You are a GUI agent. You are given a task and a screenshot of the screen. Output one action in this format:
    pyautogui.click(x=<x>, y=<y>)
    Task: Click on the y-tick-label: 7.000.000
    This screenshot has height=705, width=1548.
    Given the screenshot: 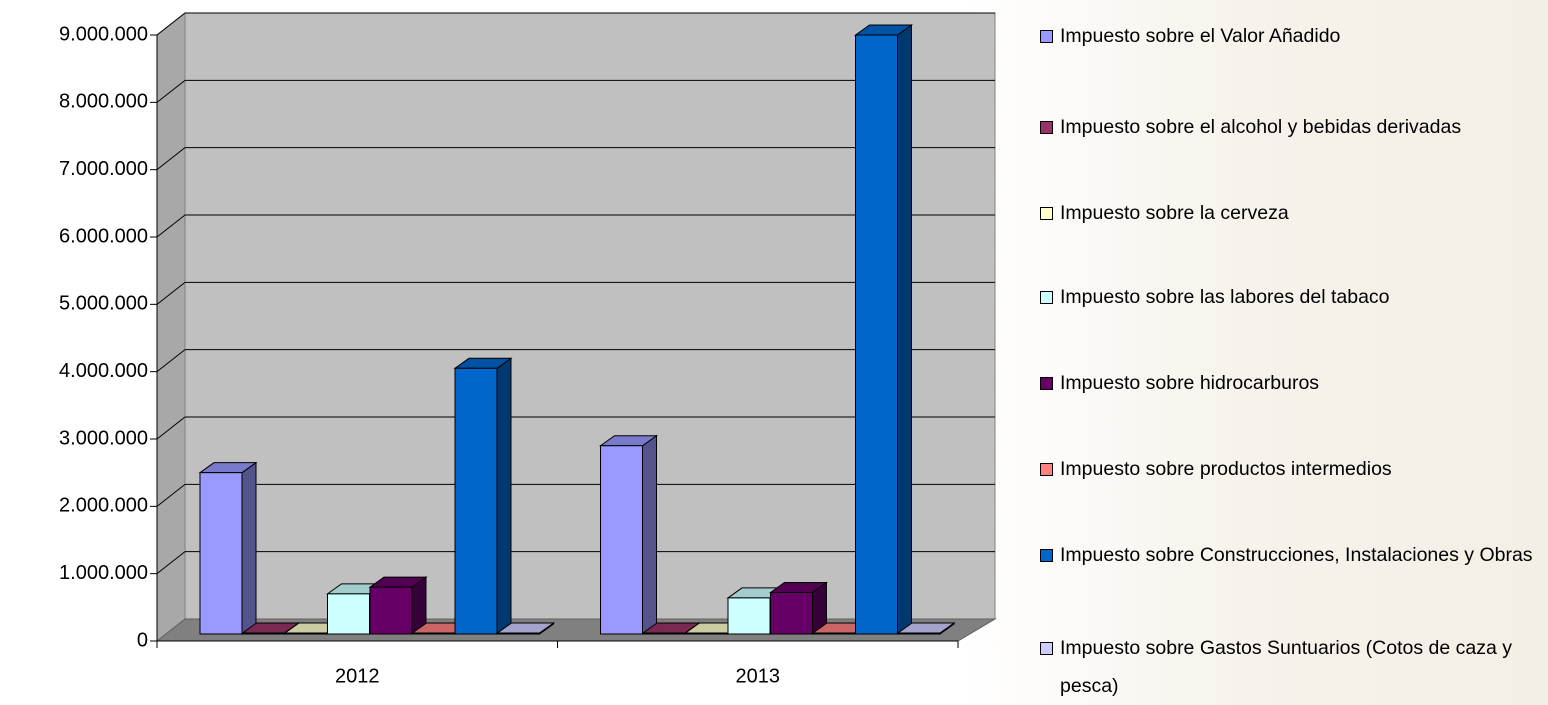 What is the action you would take?
    pyautogui.click(x=103, y=169)
    